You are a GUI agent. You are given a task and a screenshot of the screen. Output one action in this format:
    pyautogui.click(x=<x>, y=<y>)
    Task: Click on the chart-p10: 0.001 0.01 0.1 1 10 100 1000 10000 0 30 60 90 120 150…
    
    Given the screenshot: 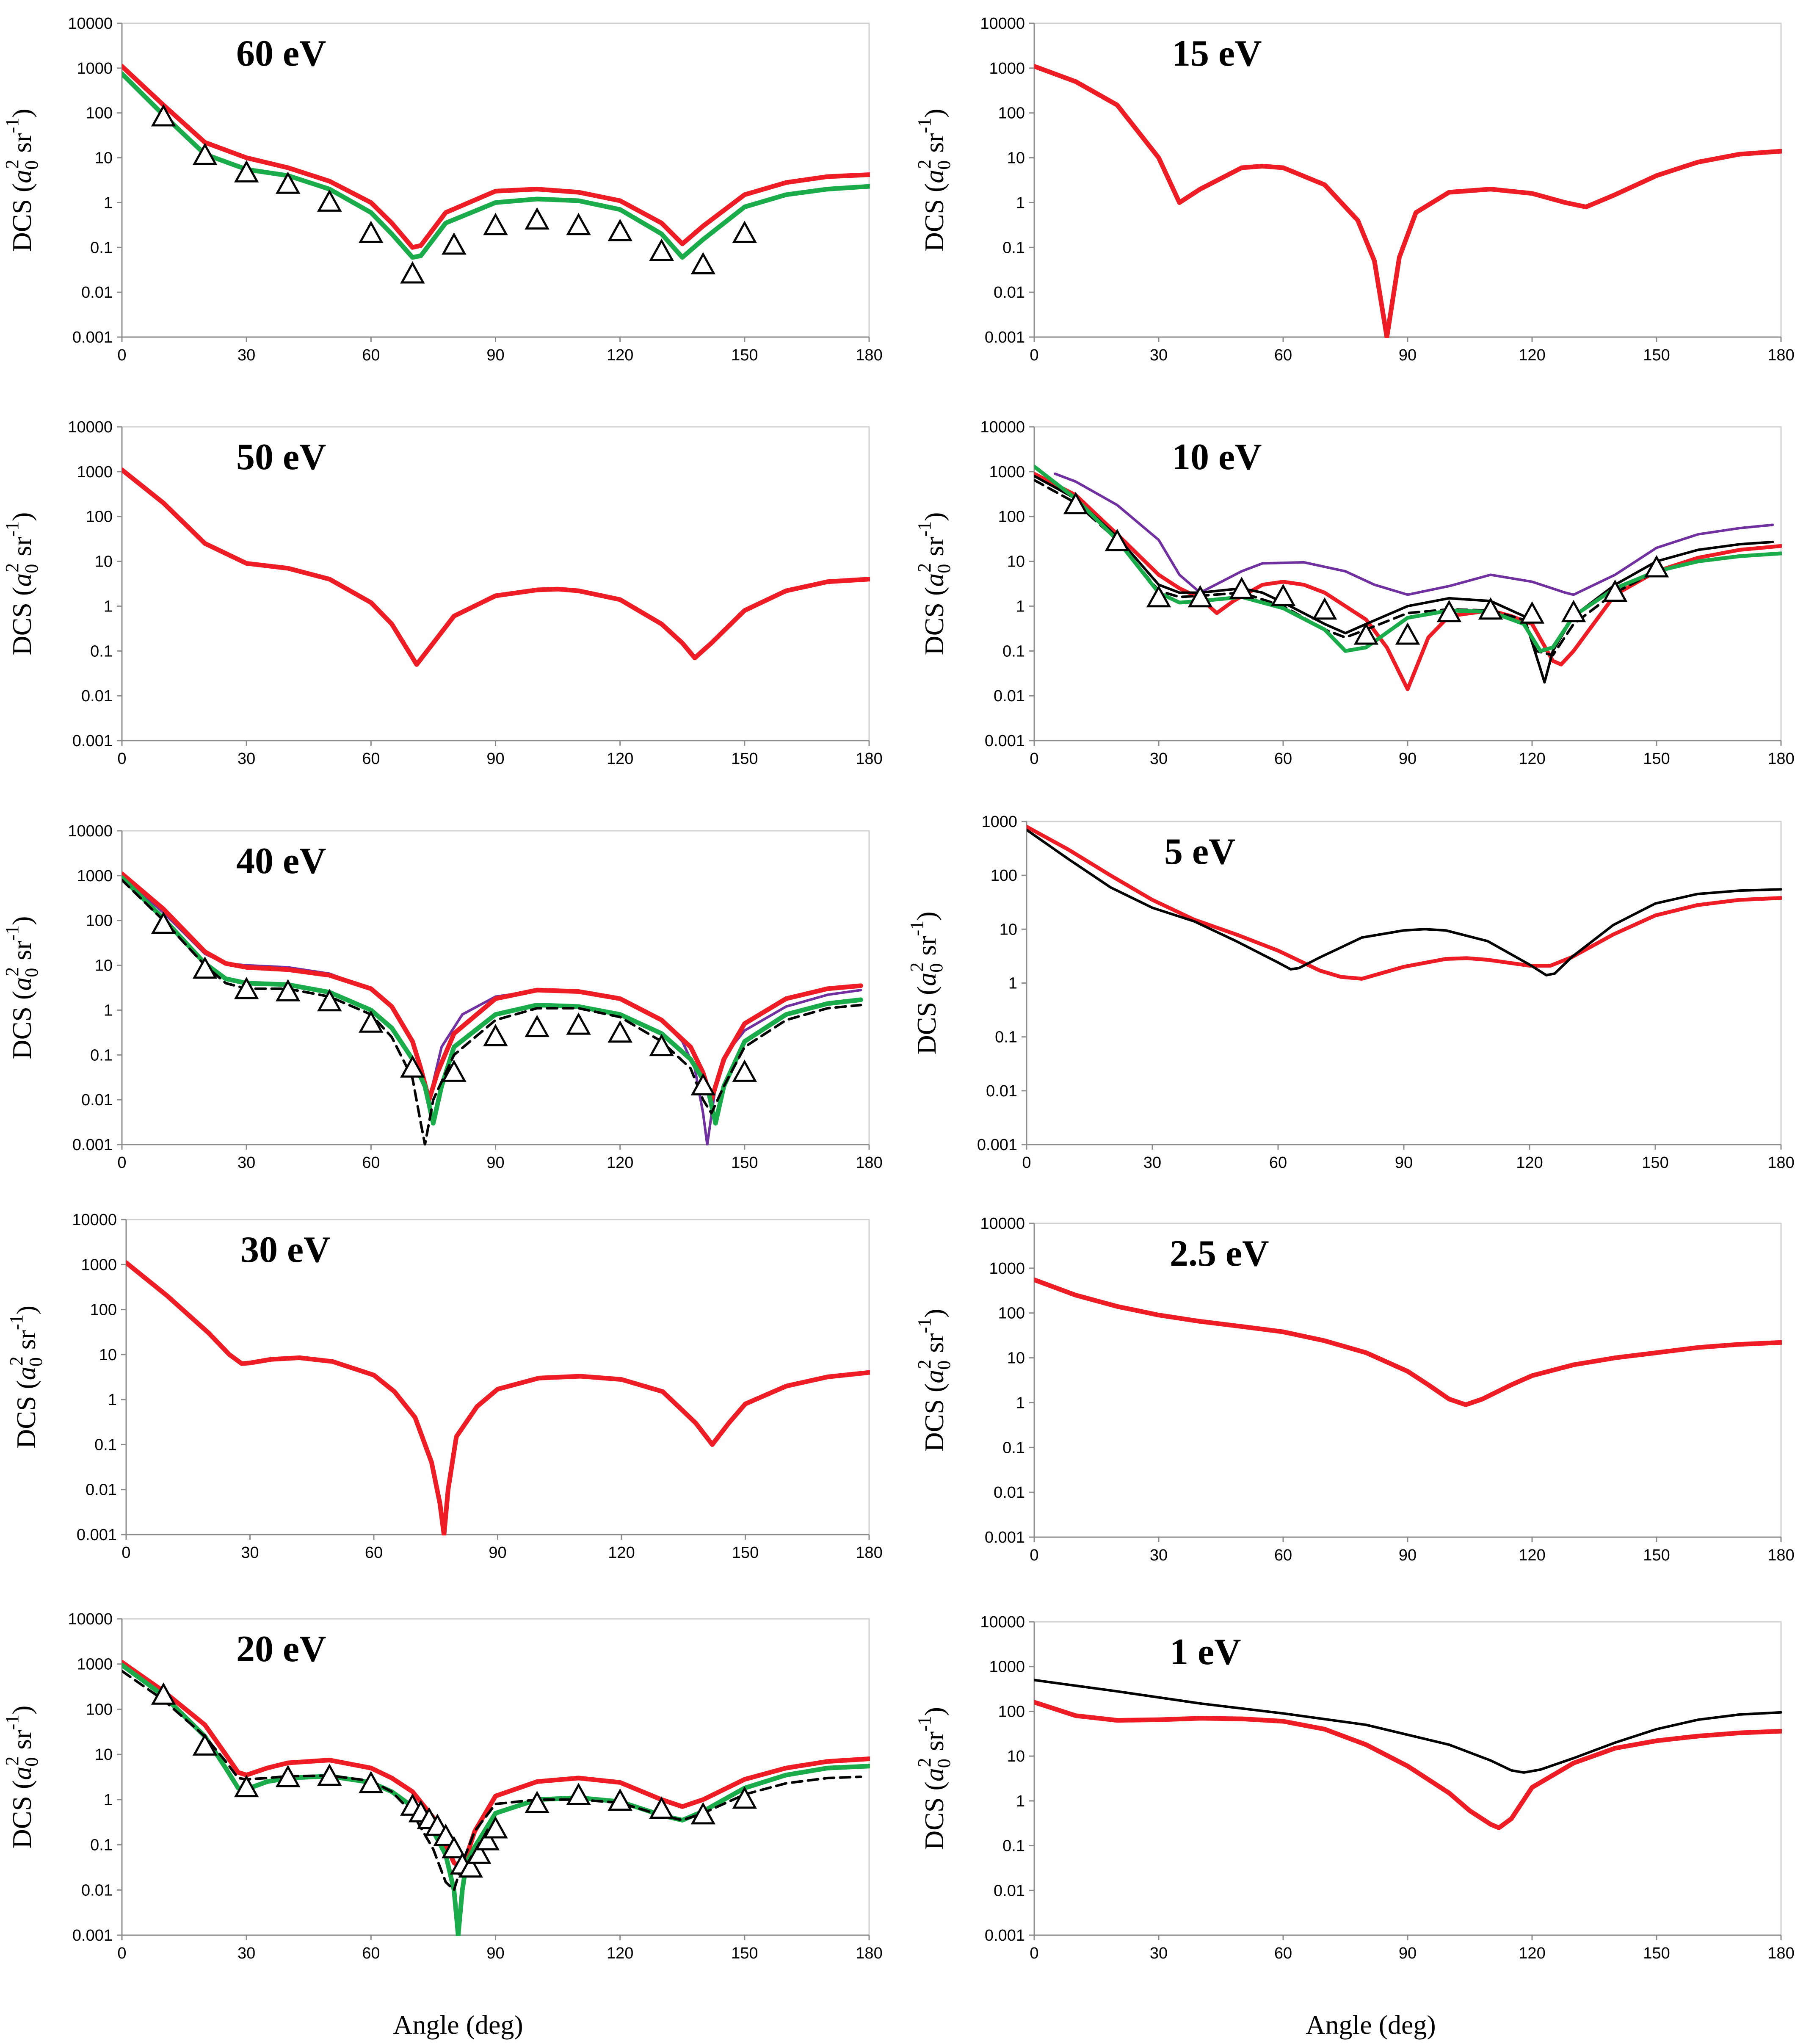 What is the action you would take?
    pyautogui.click(x=1354, y=593)
    